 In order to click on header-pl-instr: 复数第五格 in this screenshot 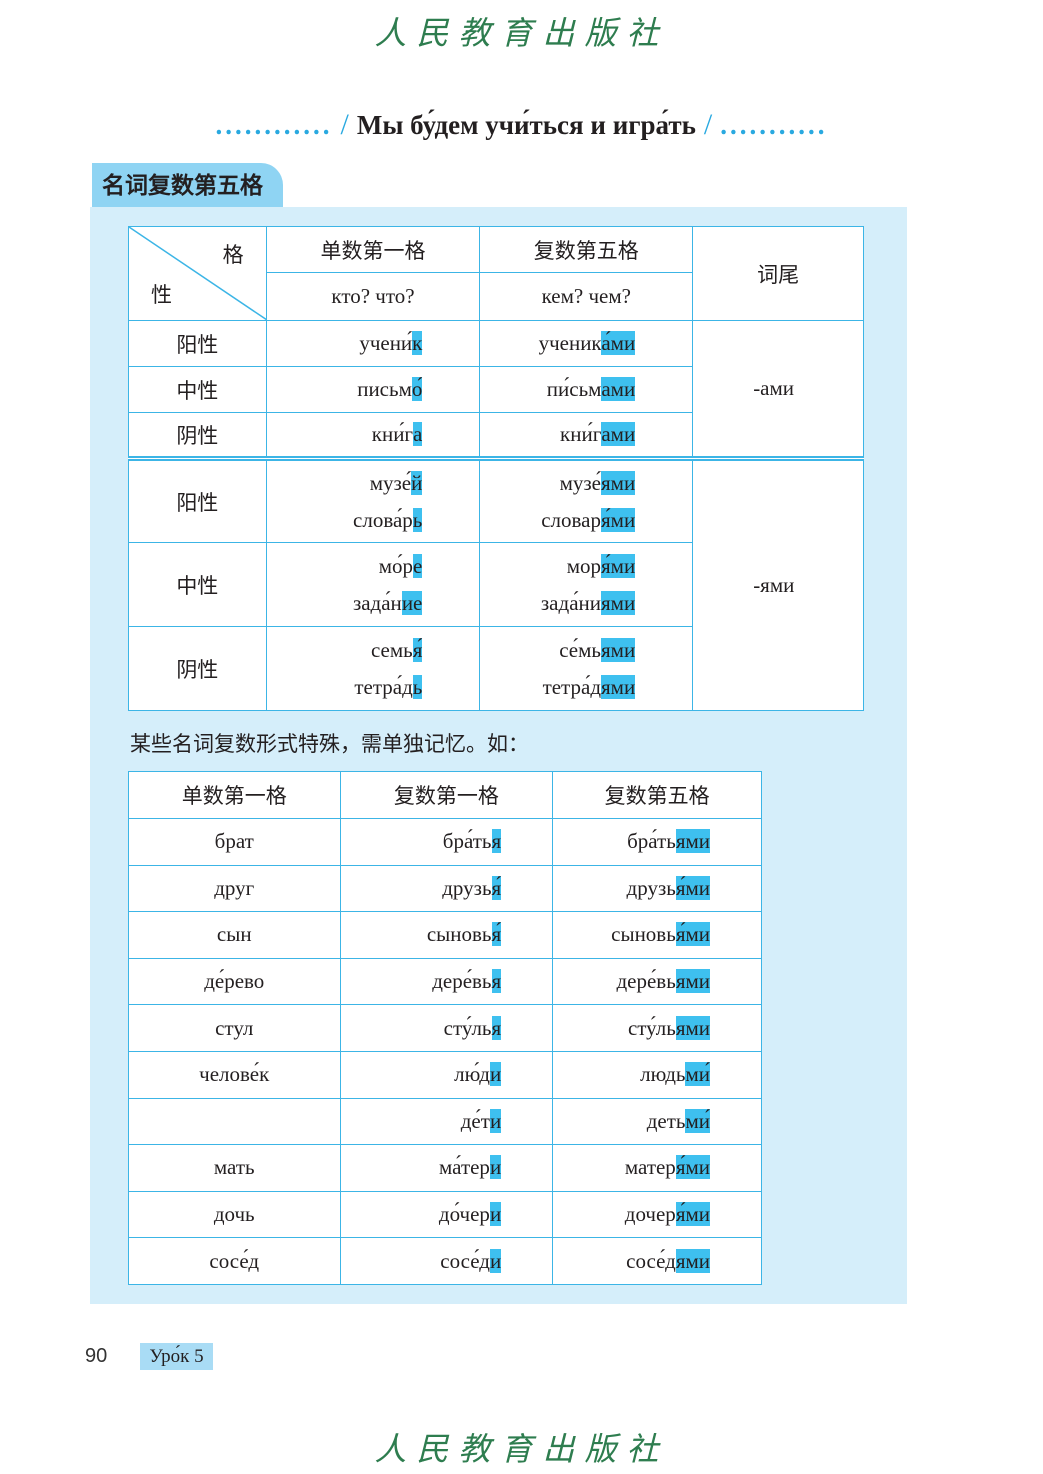, I will do `click(657, 795)`.